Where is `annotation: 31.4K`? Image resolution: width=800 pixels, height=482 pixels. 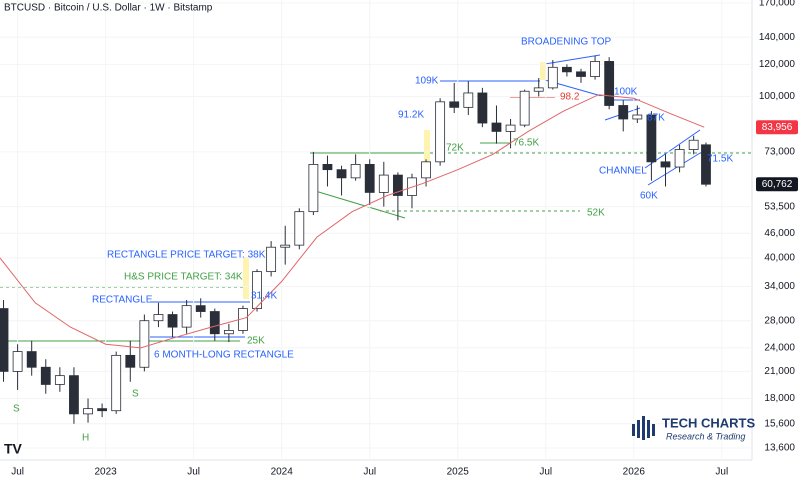 annotation: 31.4K is located at coordinates (264, 296).